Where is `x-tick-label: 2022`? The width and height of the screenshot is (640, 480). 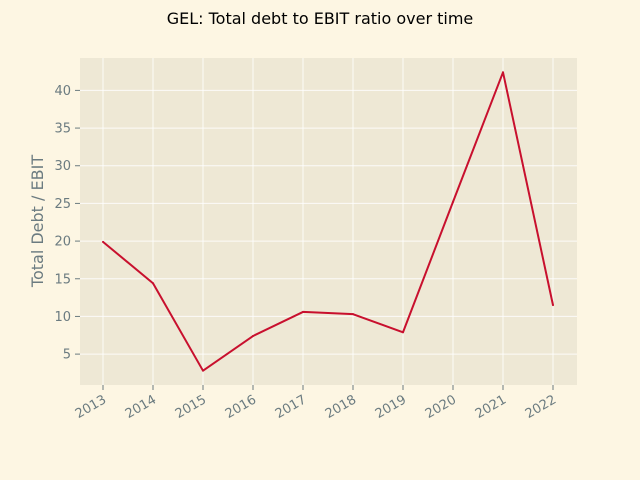
x-tick-label: 2022 is located at coordinates (541, 407).